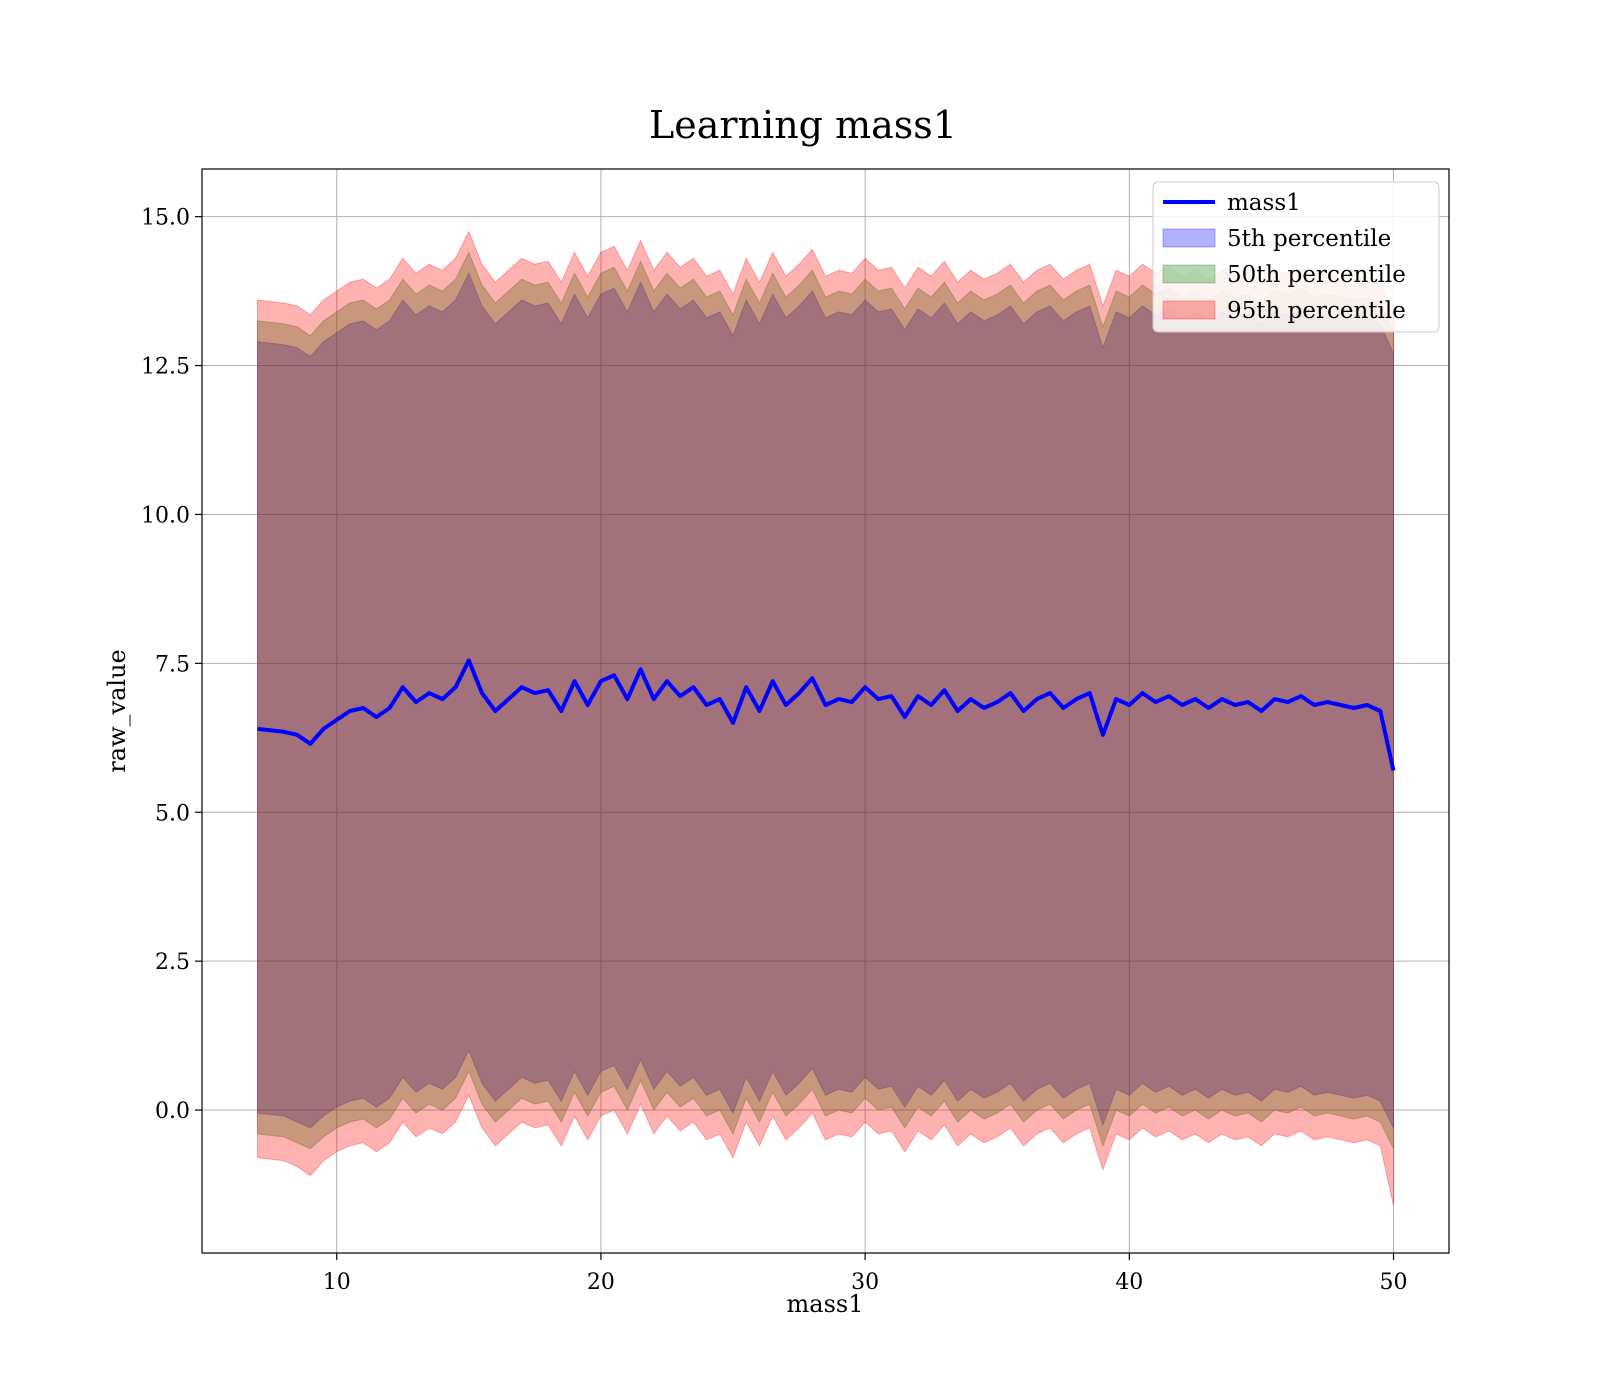 The height and width of the screenshot is (1400, 1600). I want to click on series-line-mass1, so click(826, 715).